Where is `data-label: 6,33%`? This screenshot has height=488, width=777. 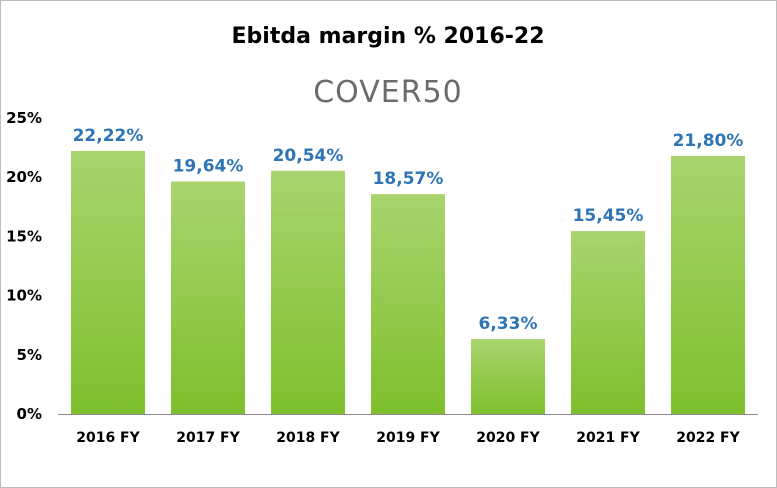 data-label: 6,33% is located at coordinates (508, 324).